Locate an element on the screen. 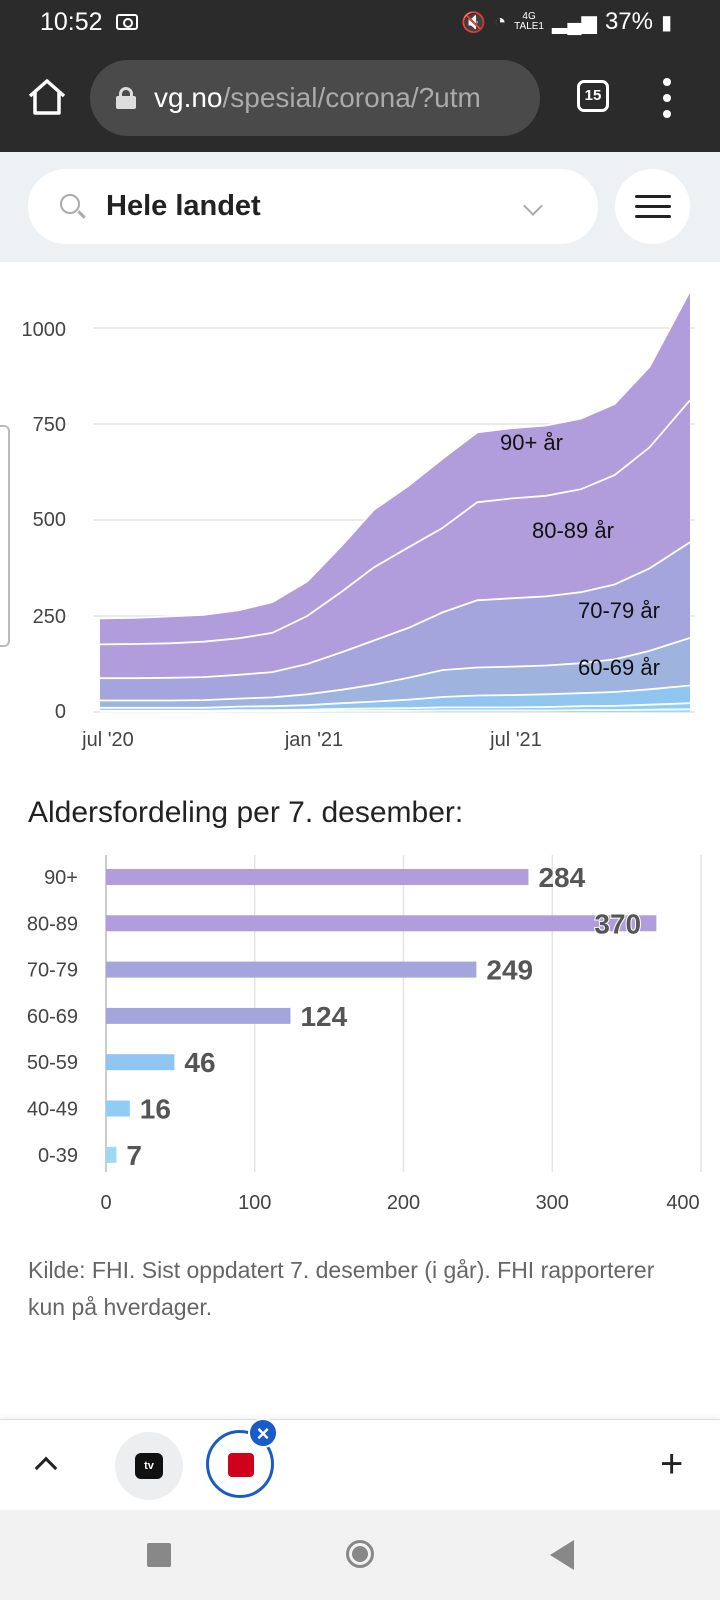 This screenshot has height=1600, width=720. series-label-70-79: 70-79 år is located at coordinates (619, 610).